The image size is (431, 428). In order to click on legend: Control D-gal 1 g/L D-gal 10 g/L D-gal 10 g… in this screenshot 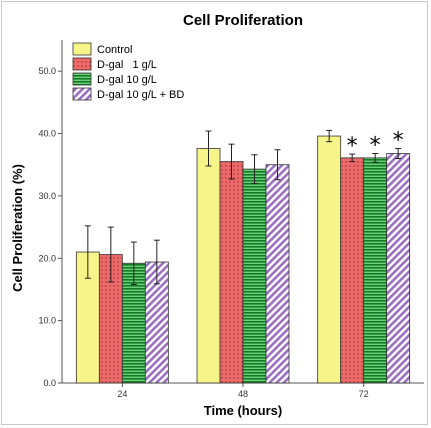, I will do `click(128, 71)`.